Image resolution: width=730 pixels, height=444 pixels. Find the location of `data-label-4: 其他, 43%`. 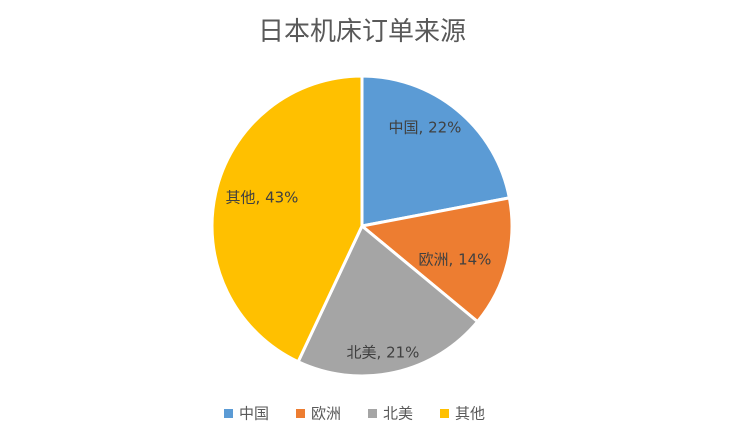

data-label-4: 其他, 43% is located at coordinates (262, 198).